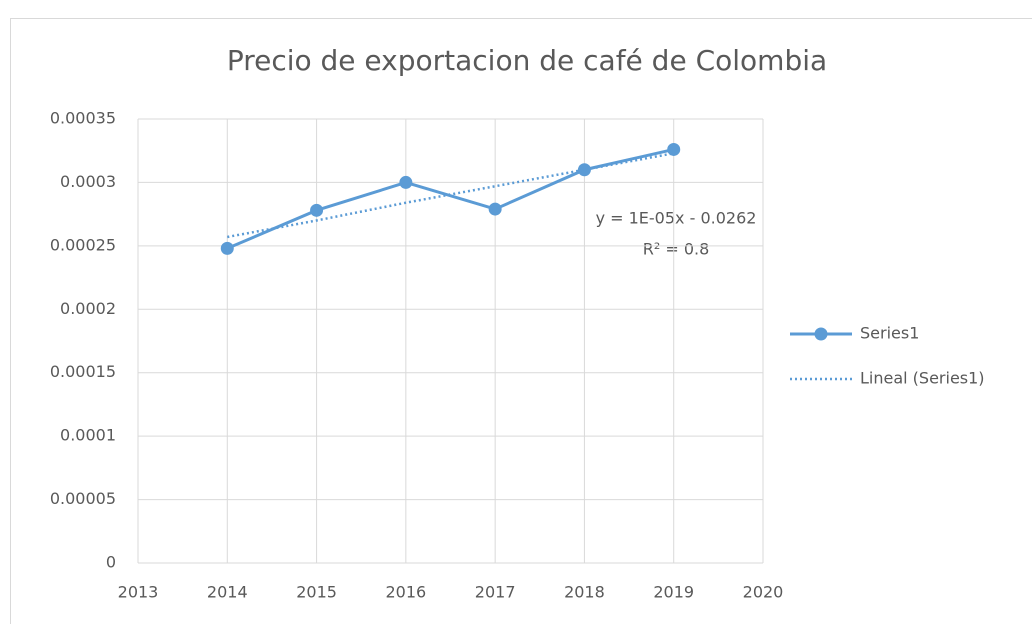 This screenshot has height=624, width=1032. Describe the element at coordinates (316, 592) in the screenshot. I see `x-tick-label: 2015` at that location.